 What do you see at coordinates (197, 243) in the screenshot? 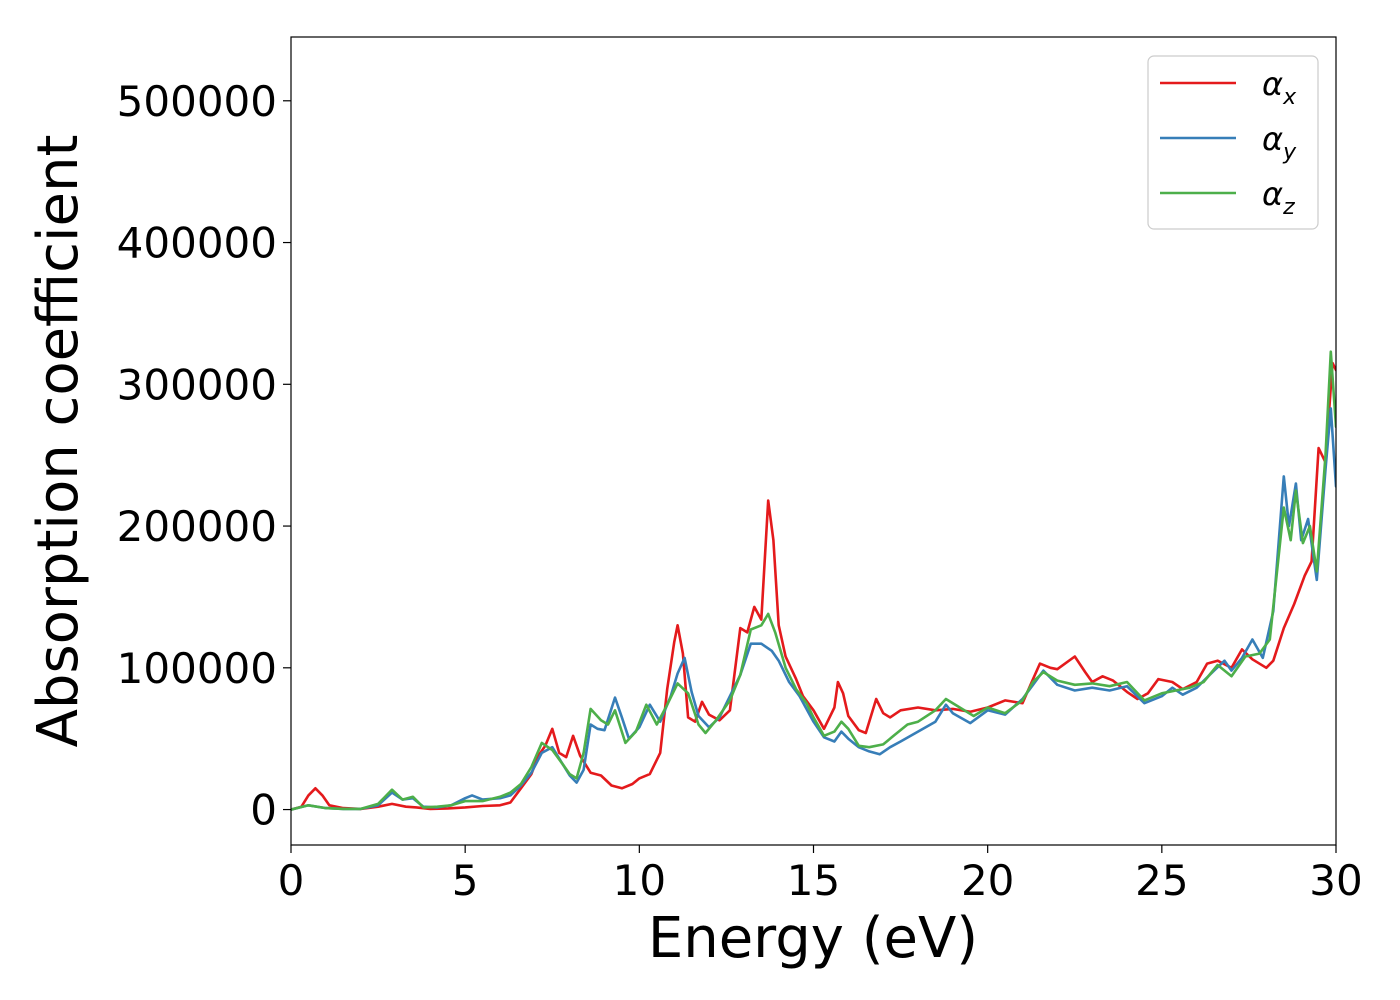
I see `y-tick-label: 400000` at bounding box center [197, 243].